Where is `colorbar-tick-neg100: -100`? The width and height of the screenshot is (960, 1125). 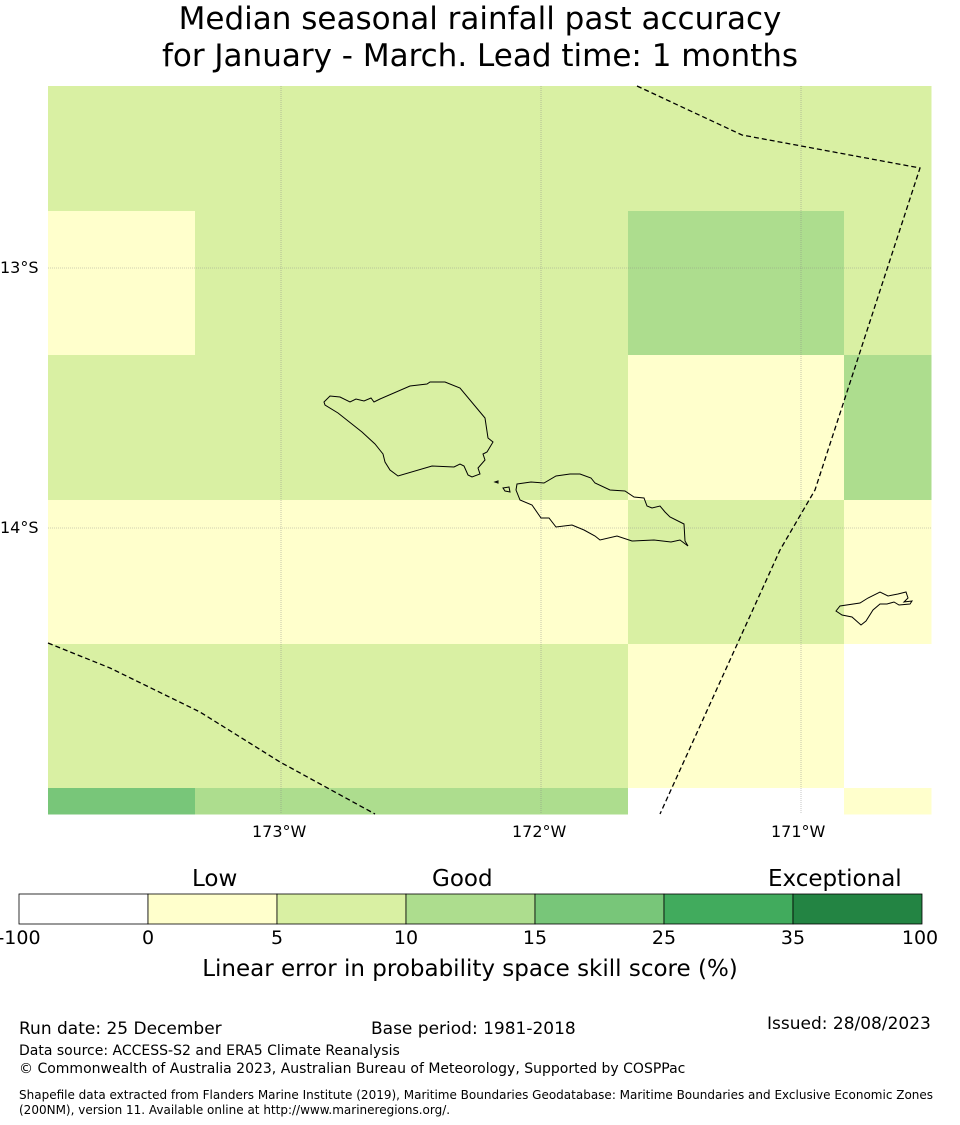 colorbar-tick-neg100: -100 is located at coordinates (20, 938).